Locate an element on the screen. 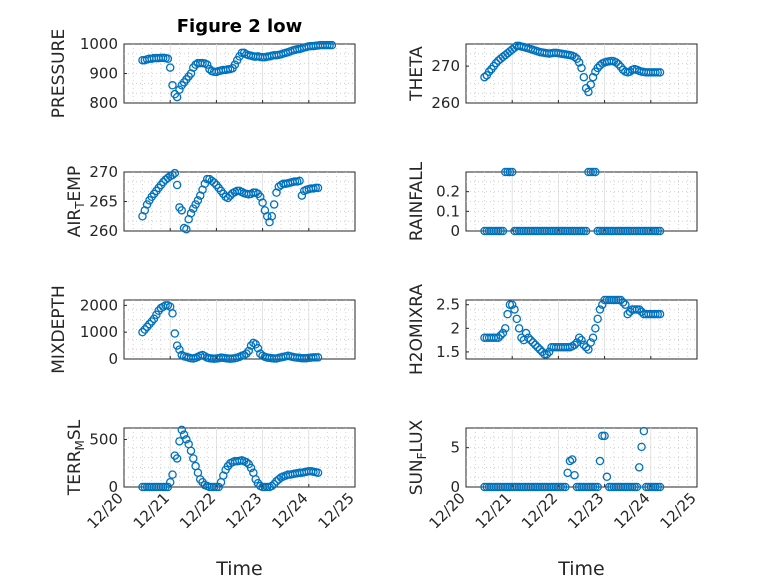  h2omixra-ylabel: H2OMIXRA is located at coordinates (417, 329).